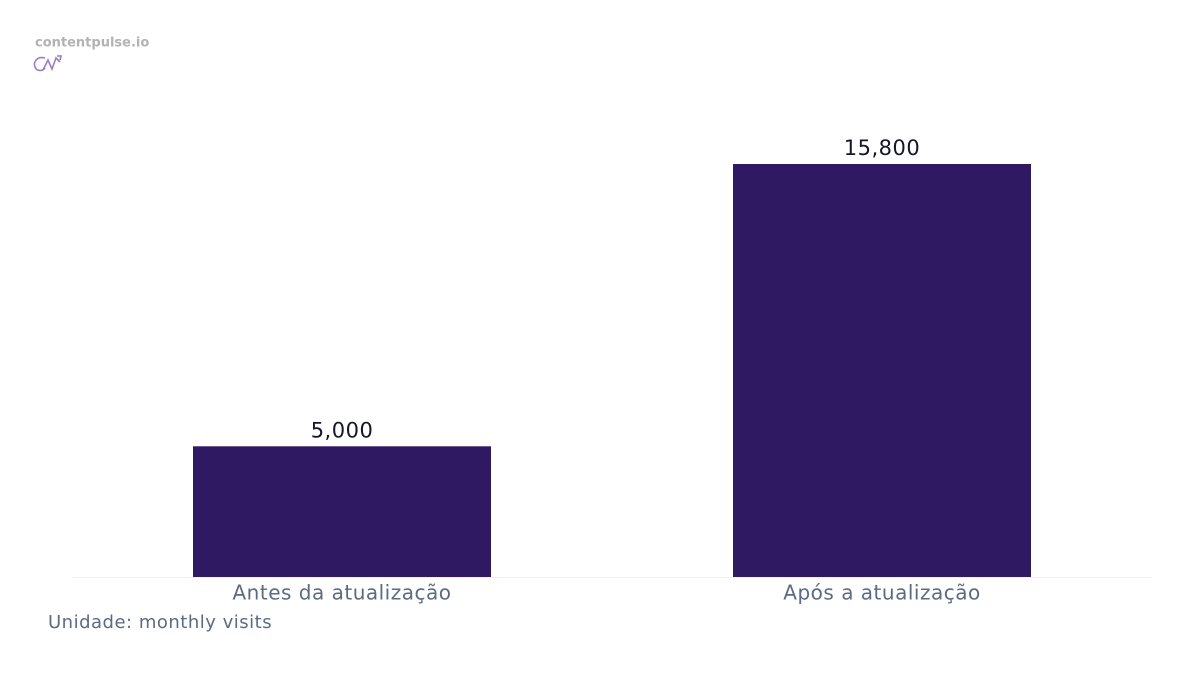 The image size is (1200, 675). I want to click on brand-logo, so click(48, 63).